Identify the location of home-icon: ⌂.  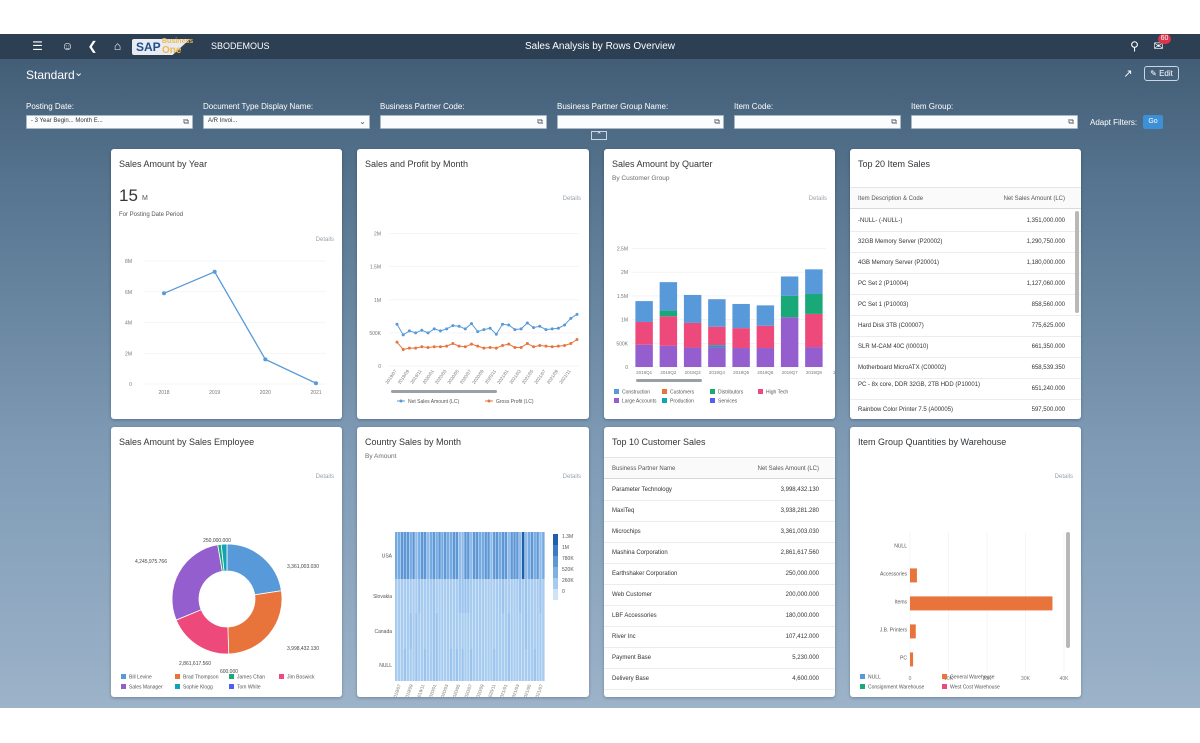
(117, 46).